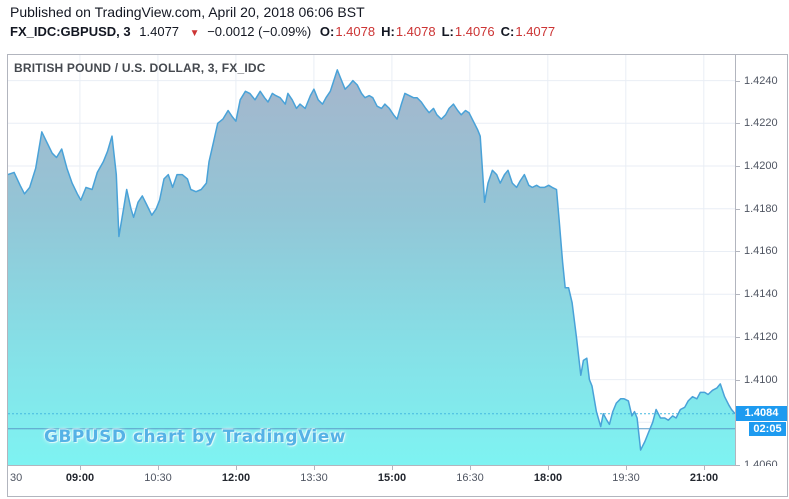 The image size is (789, 499). What do you see at coordinates (195, 437) in the screenshot?
I see `tradingview-watermark: GBPUSD chart by TradingView` at bounding box center [195, 437].